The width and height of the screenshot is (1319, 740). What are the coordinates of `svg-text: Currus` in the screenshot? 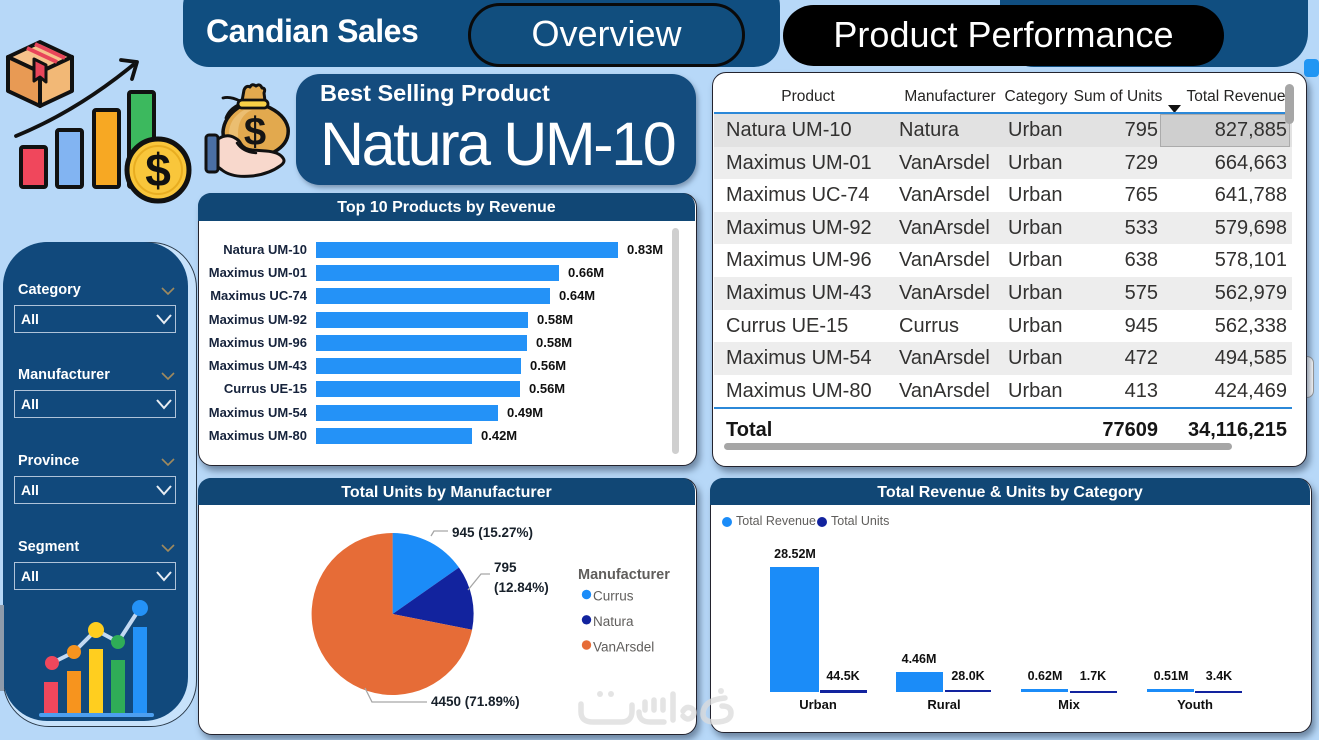 It's located at (613, 596).